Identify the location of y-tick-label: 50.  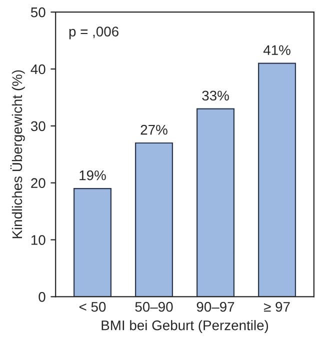
(38, 12).